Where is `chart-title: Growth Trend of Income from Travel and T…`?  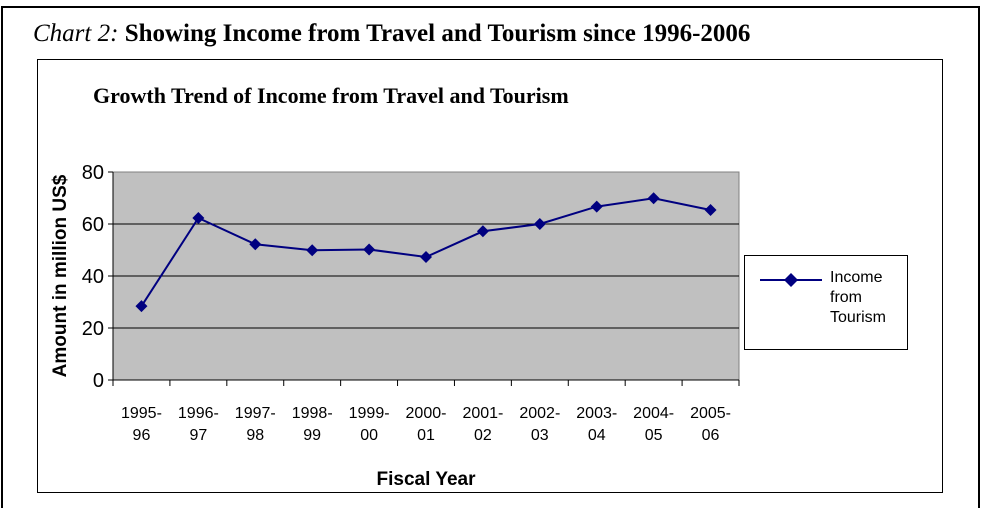 chart-title: Growth Trend of Income from Travel and T… is located at coordinates (331, 95).